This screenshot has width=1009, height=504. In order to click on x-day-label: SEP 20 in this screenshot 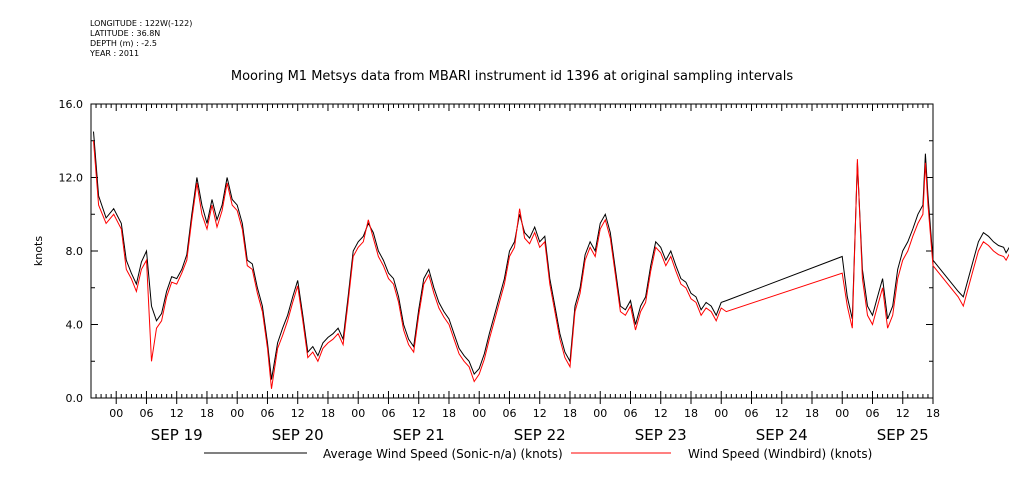, I will do `click(298, 435)`.